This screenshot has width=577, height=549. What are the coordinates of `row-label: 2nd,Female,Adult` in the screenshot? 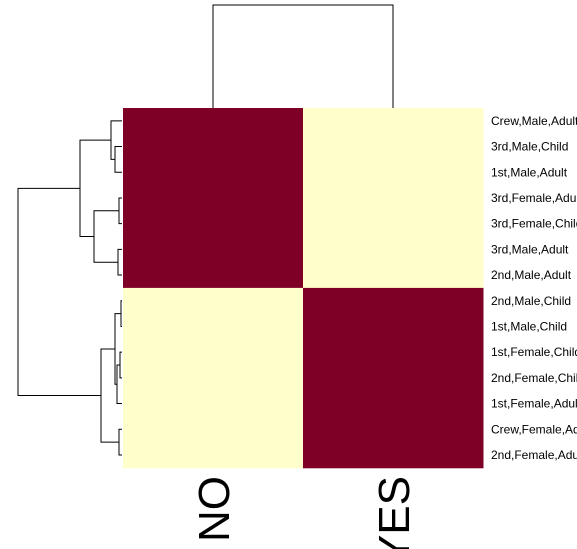 It's located at (534, 455).